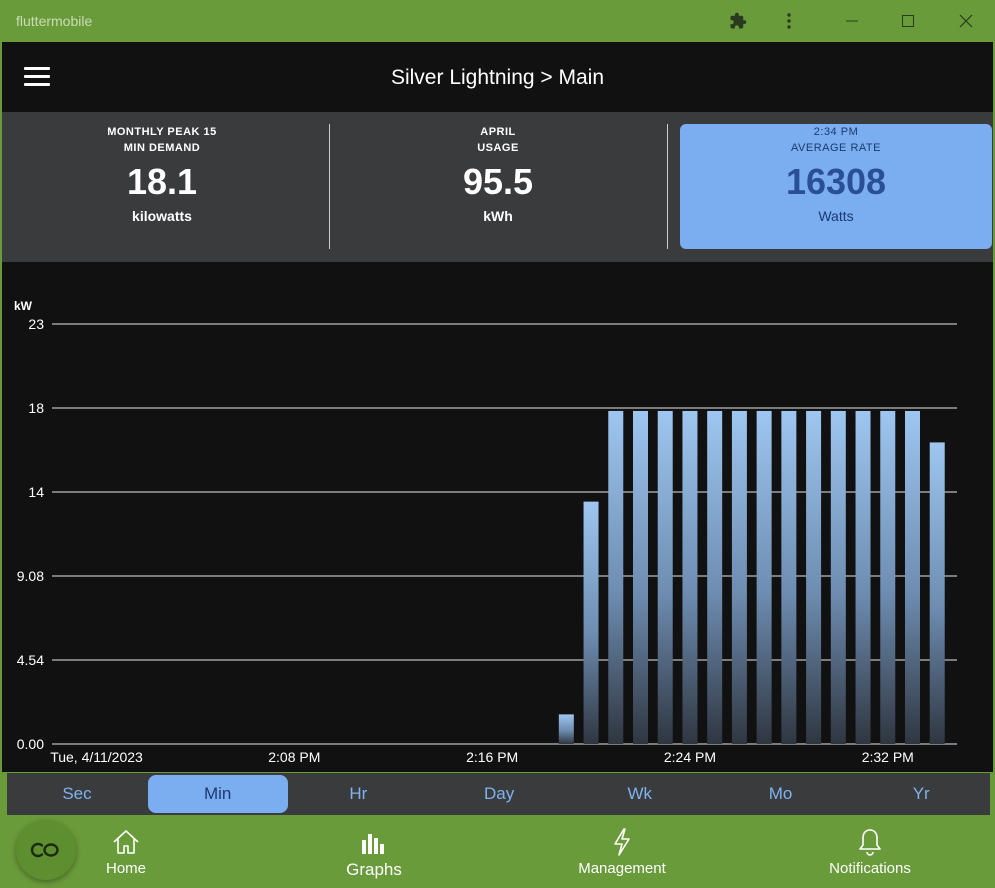  Describe the element at coordinates (690, 757) in the screenshot. I see `x-tick-label: 2:24 PM` at that location.